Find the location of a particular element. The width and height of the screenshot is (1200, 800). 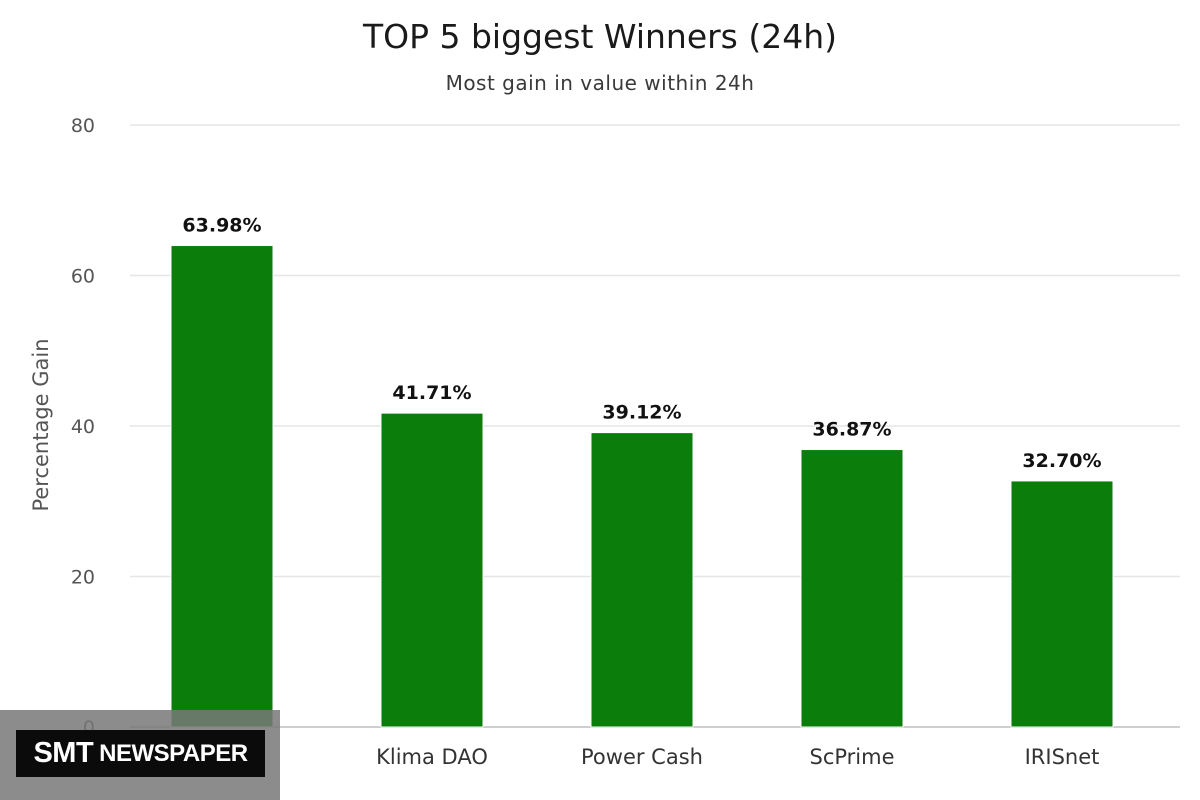

logo-text-newspaper: NEWSPAPER is located at coordinates (173, 753).